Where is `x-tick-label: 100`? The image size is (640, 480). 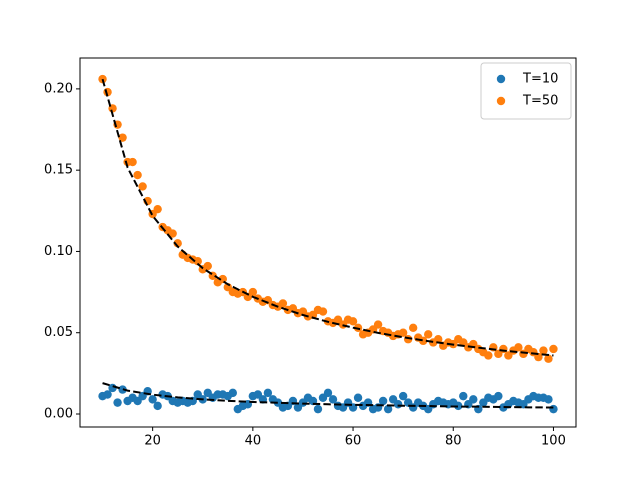
x-tick-label: 100 is located at coordinates (553, 441).